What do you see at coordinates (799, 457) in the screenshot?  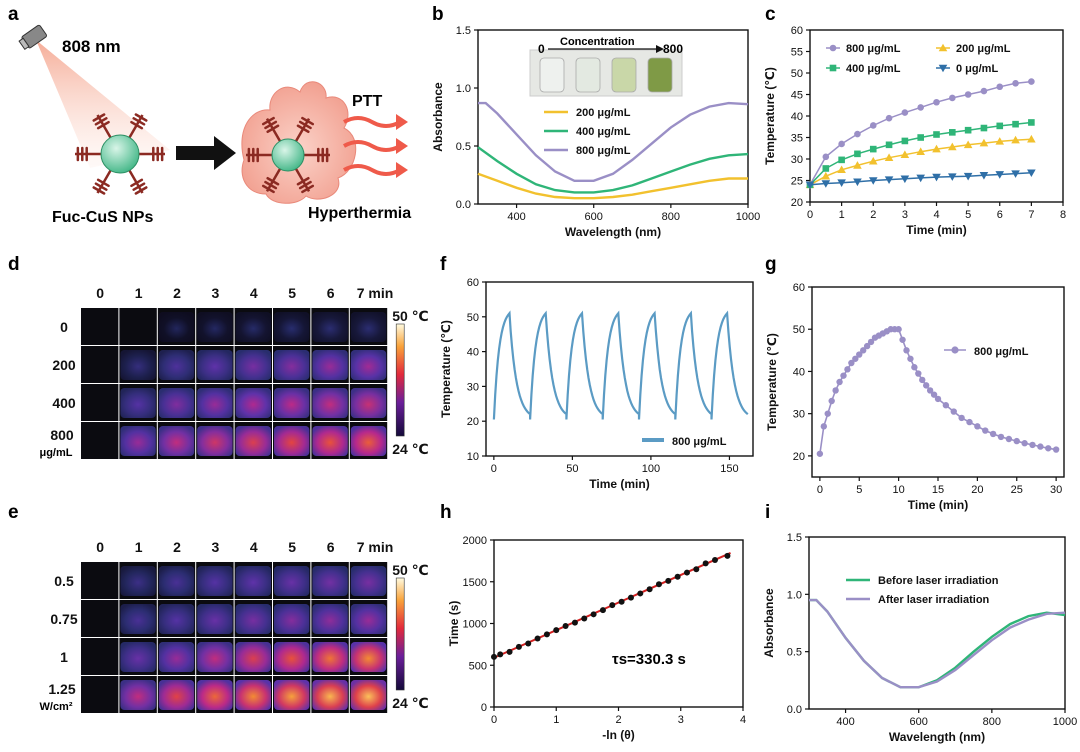 I see `y-tick-label: 20` at bounding box center [799, 457].